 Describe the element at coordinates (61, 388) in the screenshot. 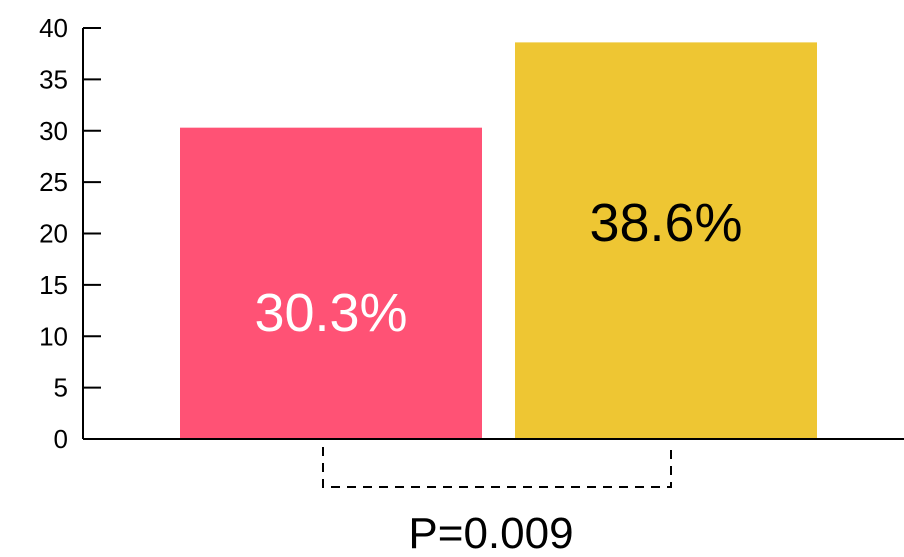

I see `y-tick-label: 5` at that location.